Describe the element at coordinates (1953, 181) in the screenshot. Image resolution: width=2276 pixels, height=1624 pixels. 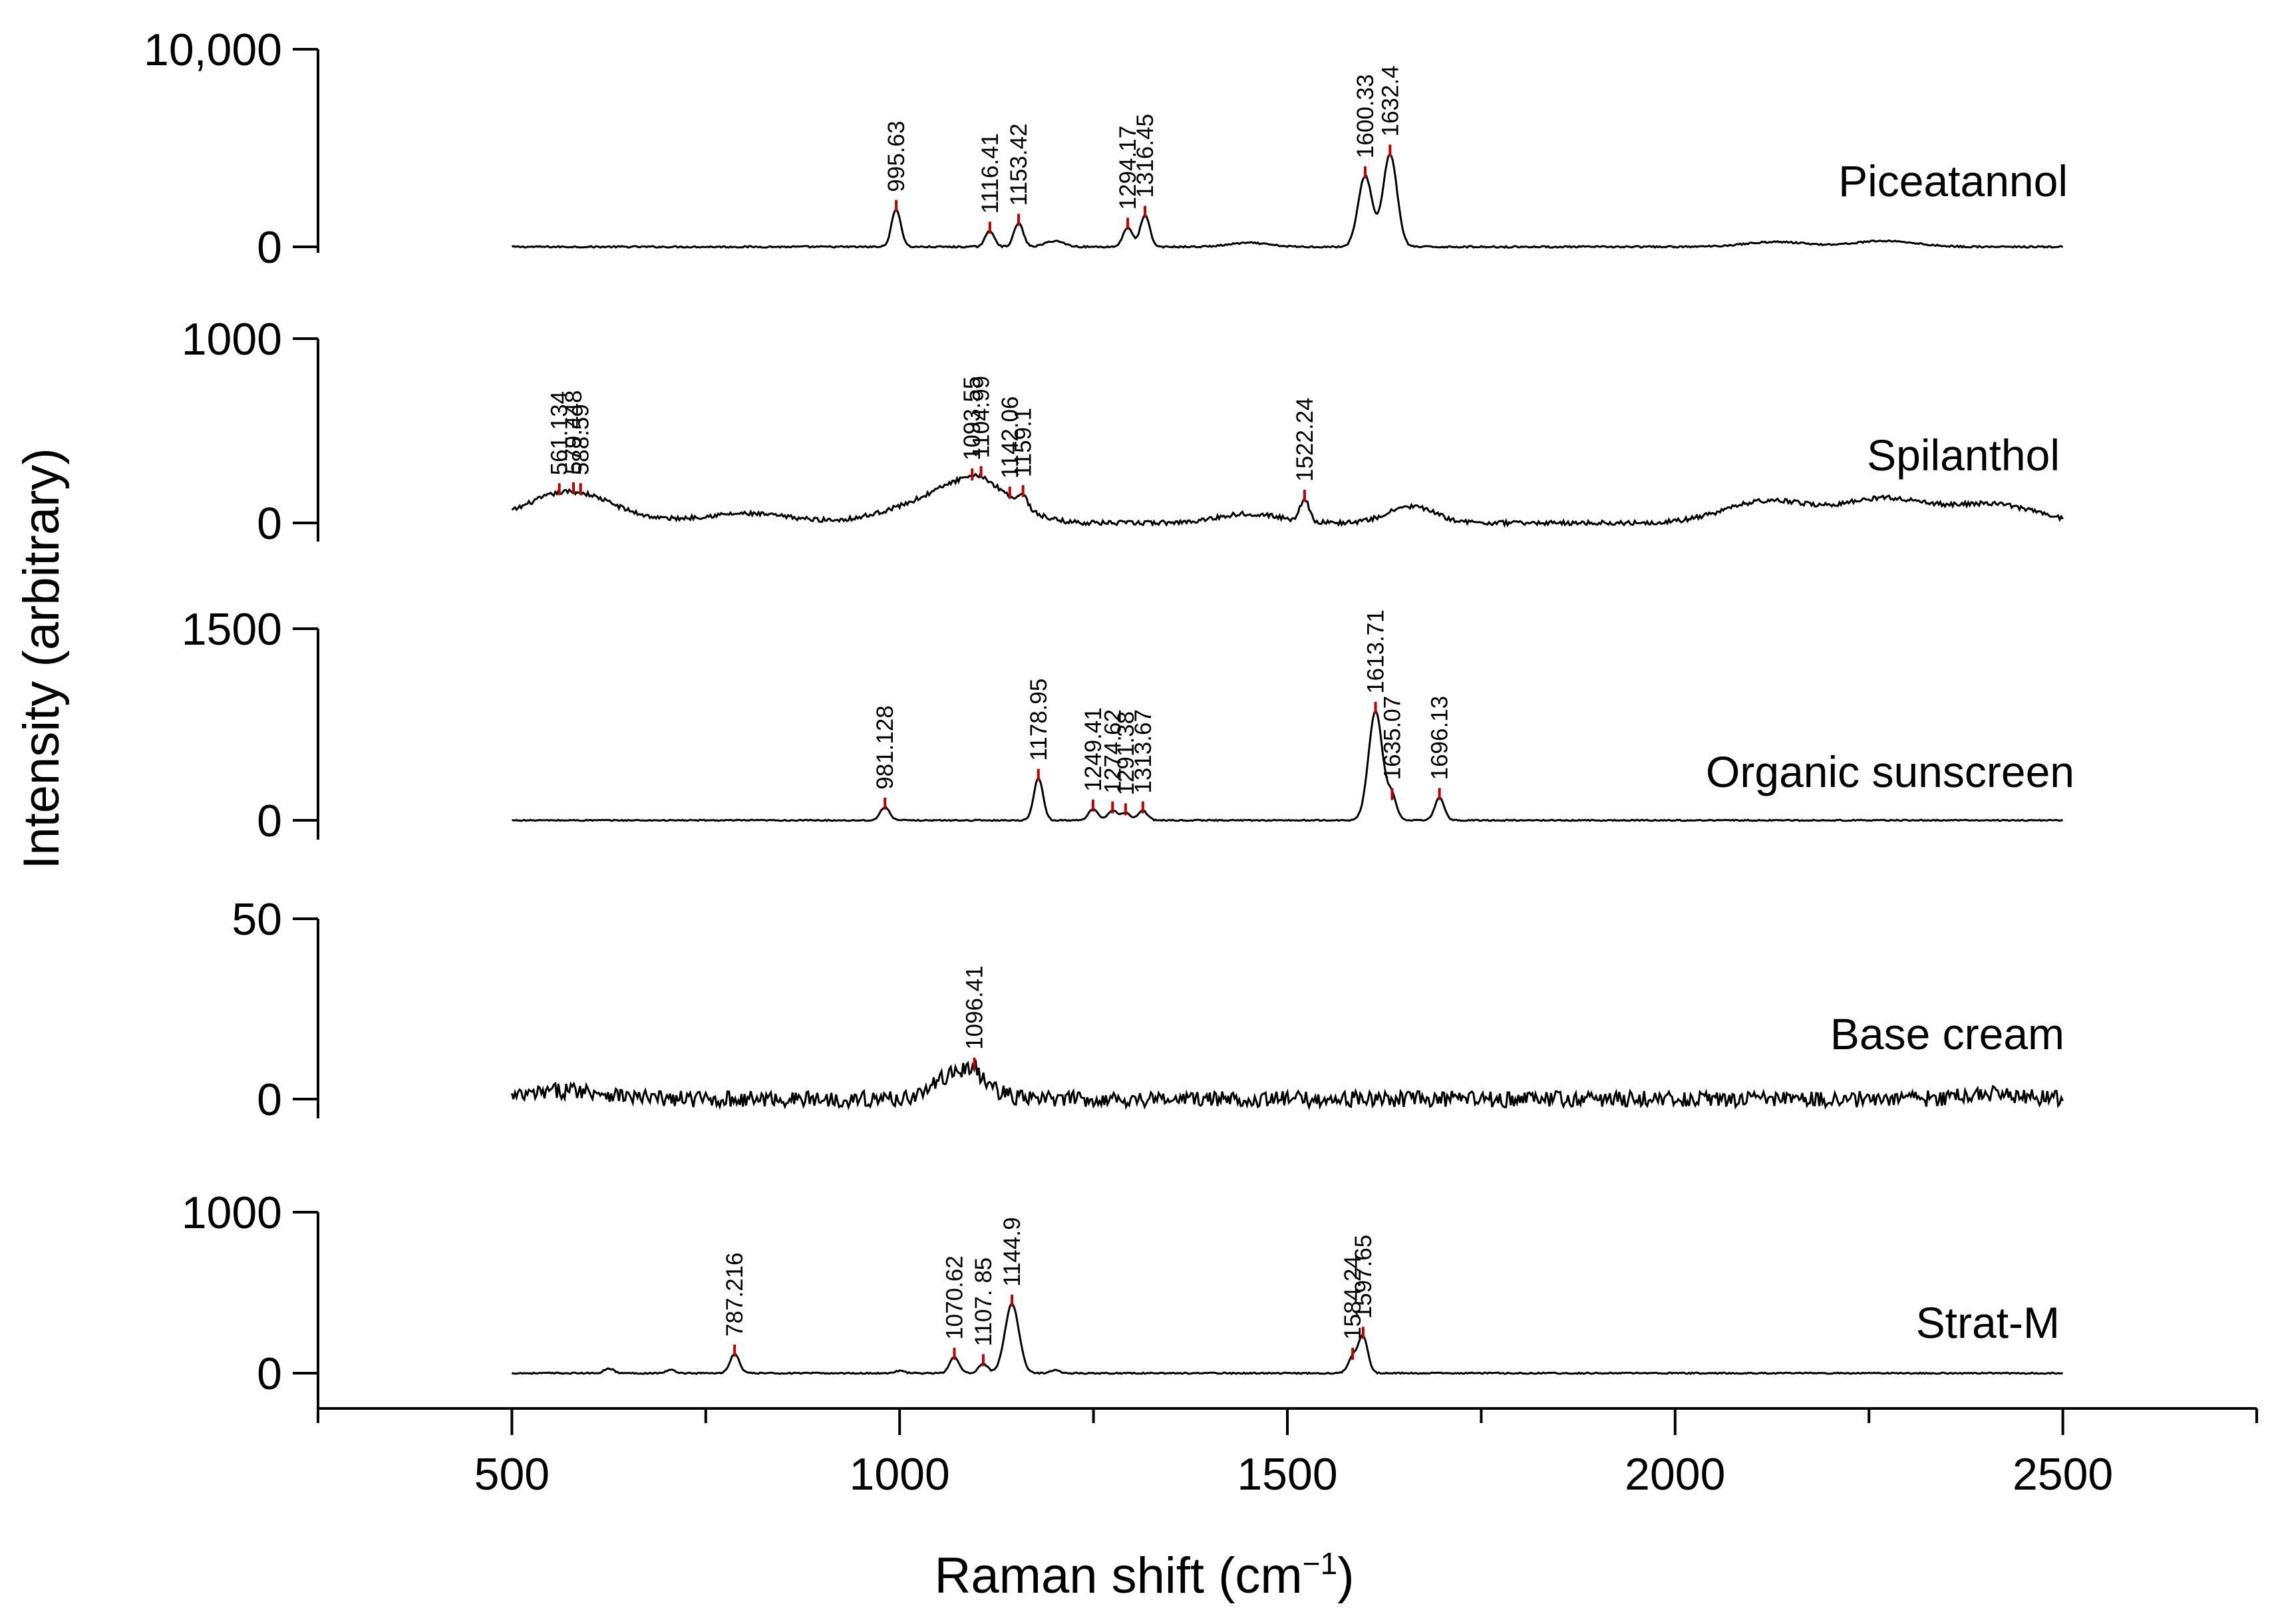
I see `series-label: Piceatannol` at that location.